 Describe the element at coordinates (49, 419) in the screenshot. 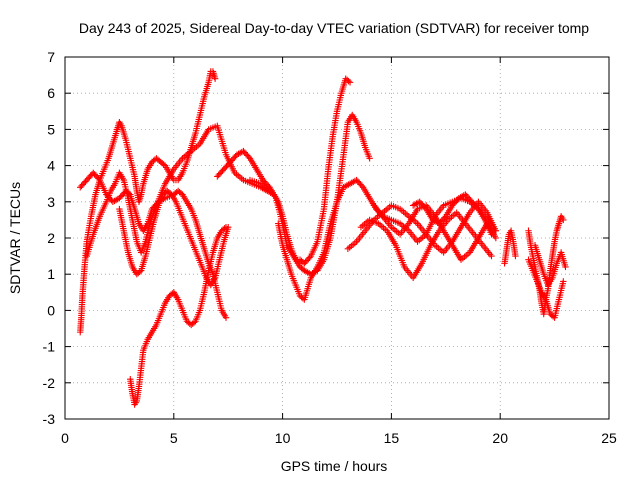

I see `y-tick-label: -3` at that location.